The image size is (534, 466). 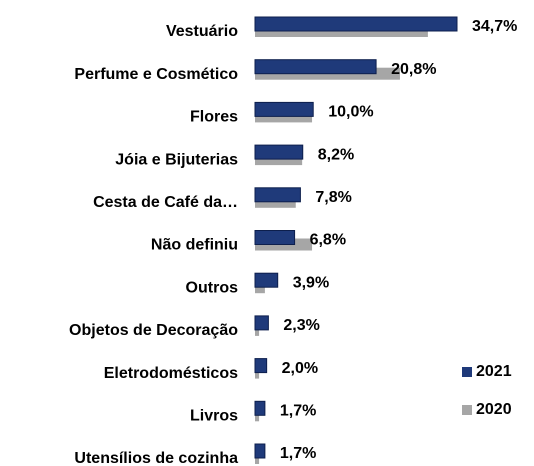 What do you see at coordinates (176, 159) in the screenshot?
I see `category-label: Jóia e Bijuterias` at bounding box center [176, 159].